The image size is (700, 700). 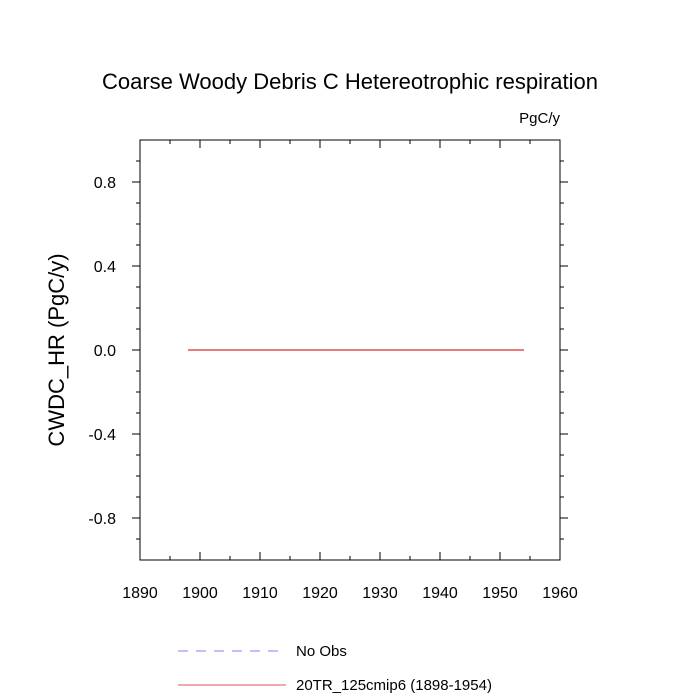 I want to click on y-tick-label: 0.0, so click(x=105, y=351).